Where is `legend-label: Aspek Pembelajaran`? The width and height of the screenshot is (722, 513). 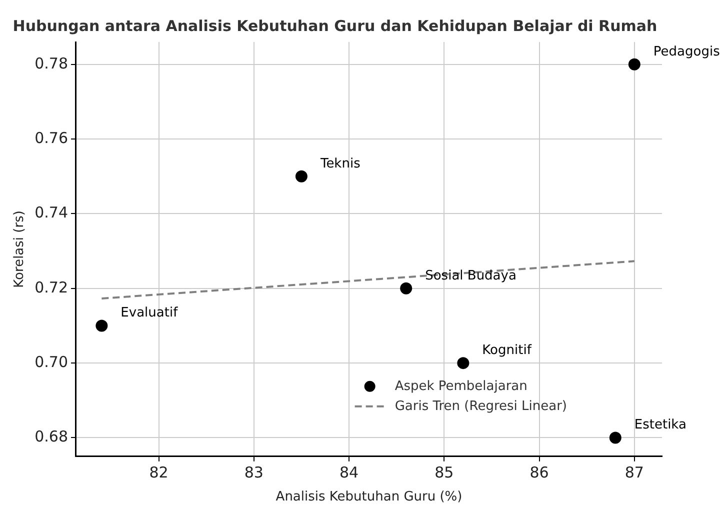 legend-label: Aspek Pembelajaran is located at coordinates (461, 386).